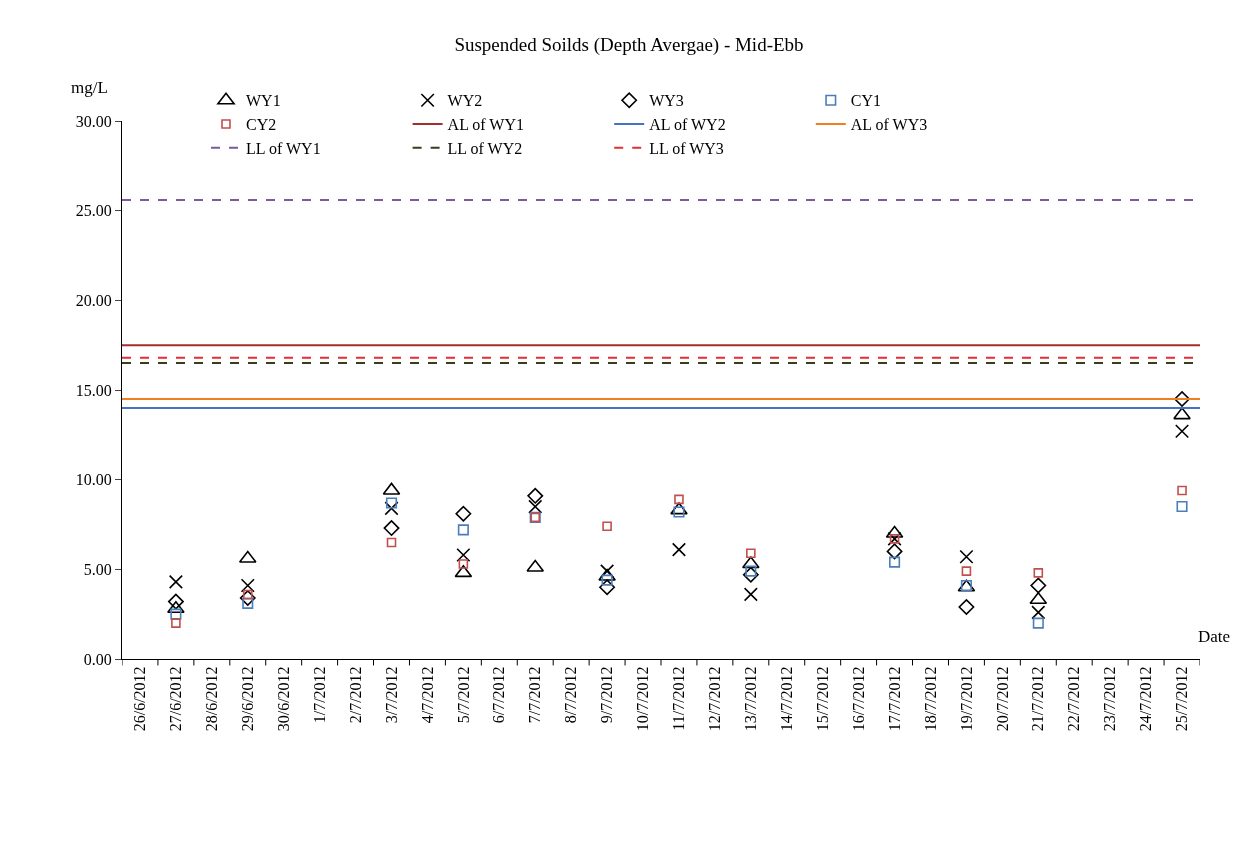 This screenshot has height=841, width=1258. Describe the element at coordinates (247, 699) in the screenshot. I see `x-tick-label: 29/6/2012` at that location.